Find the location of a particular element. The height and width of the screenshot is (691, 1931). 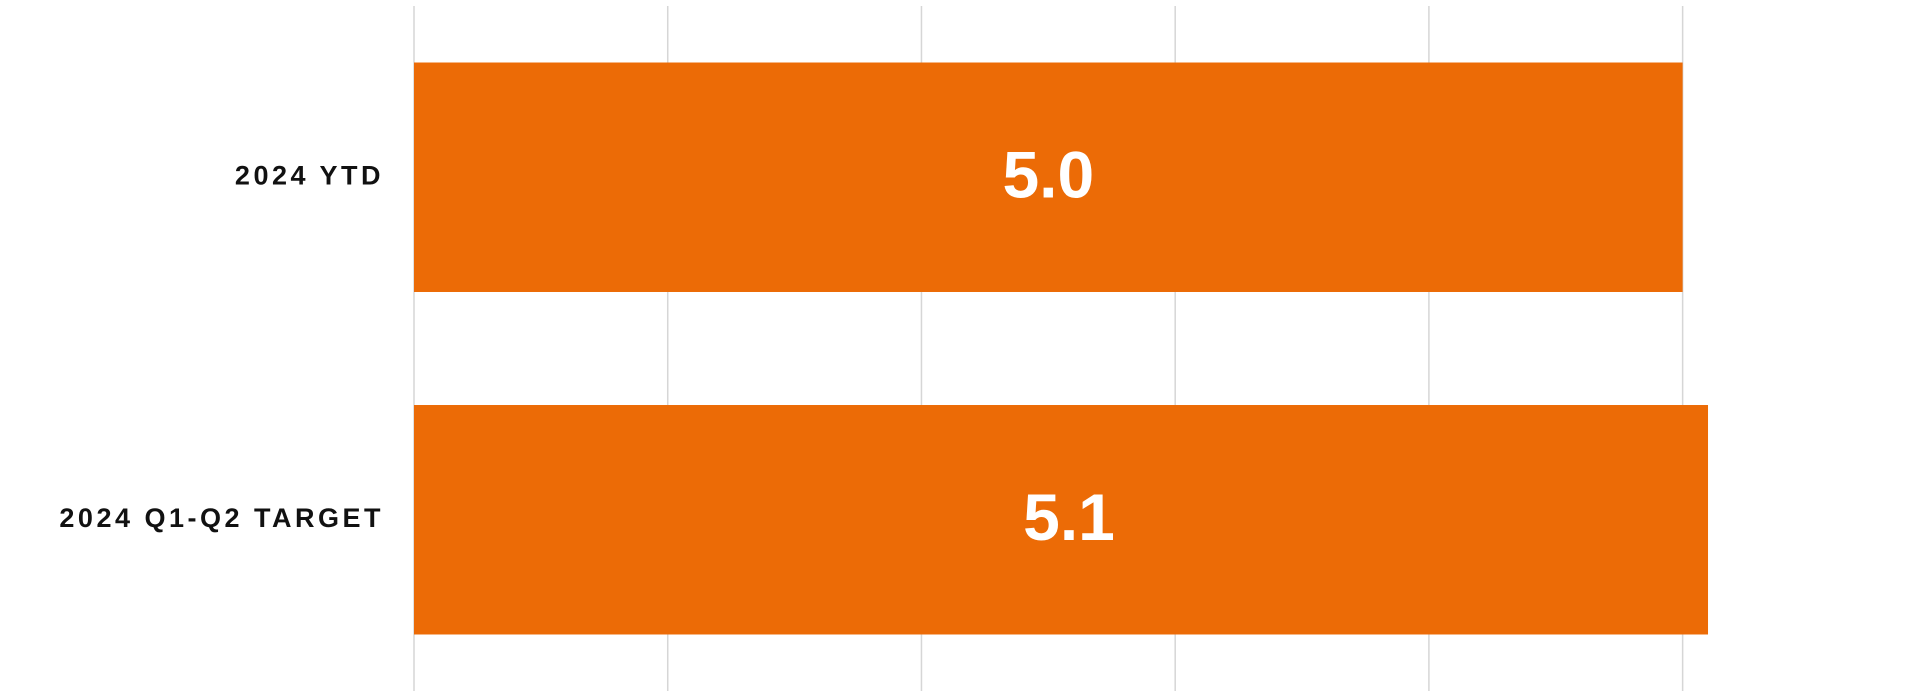

data-label: 5.0 is located at coordinates (1048, 175).